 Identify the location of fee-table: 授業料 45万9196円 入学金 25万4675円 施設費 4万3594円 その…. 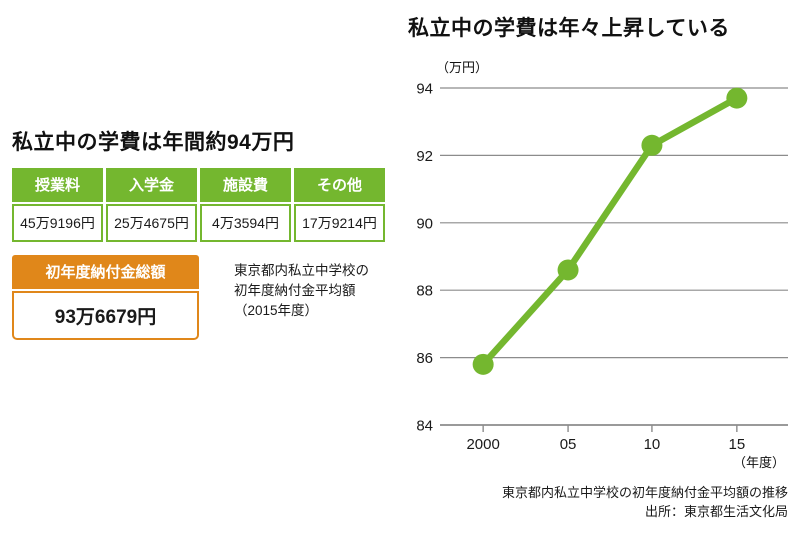
(198, 205).